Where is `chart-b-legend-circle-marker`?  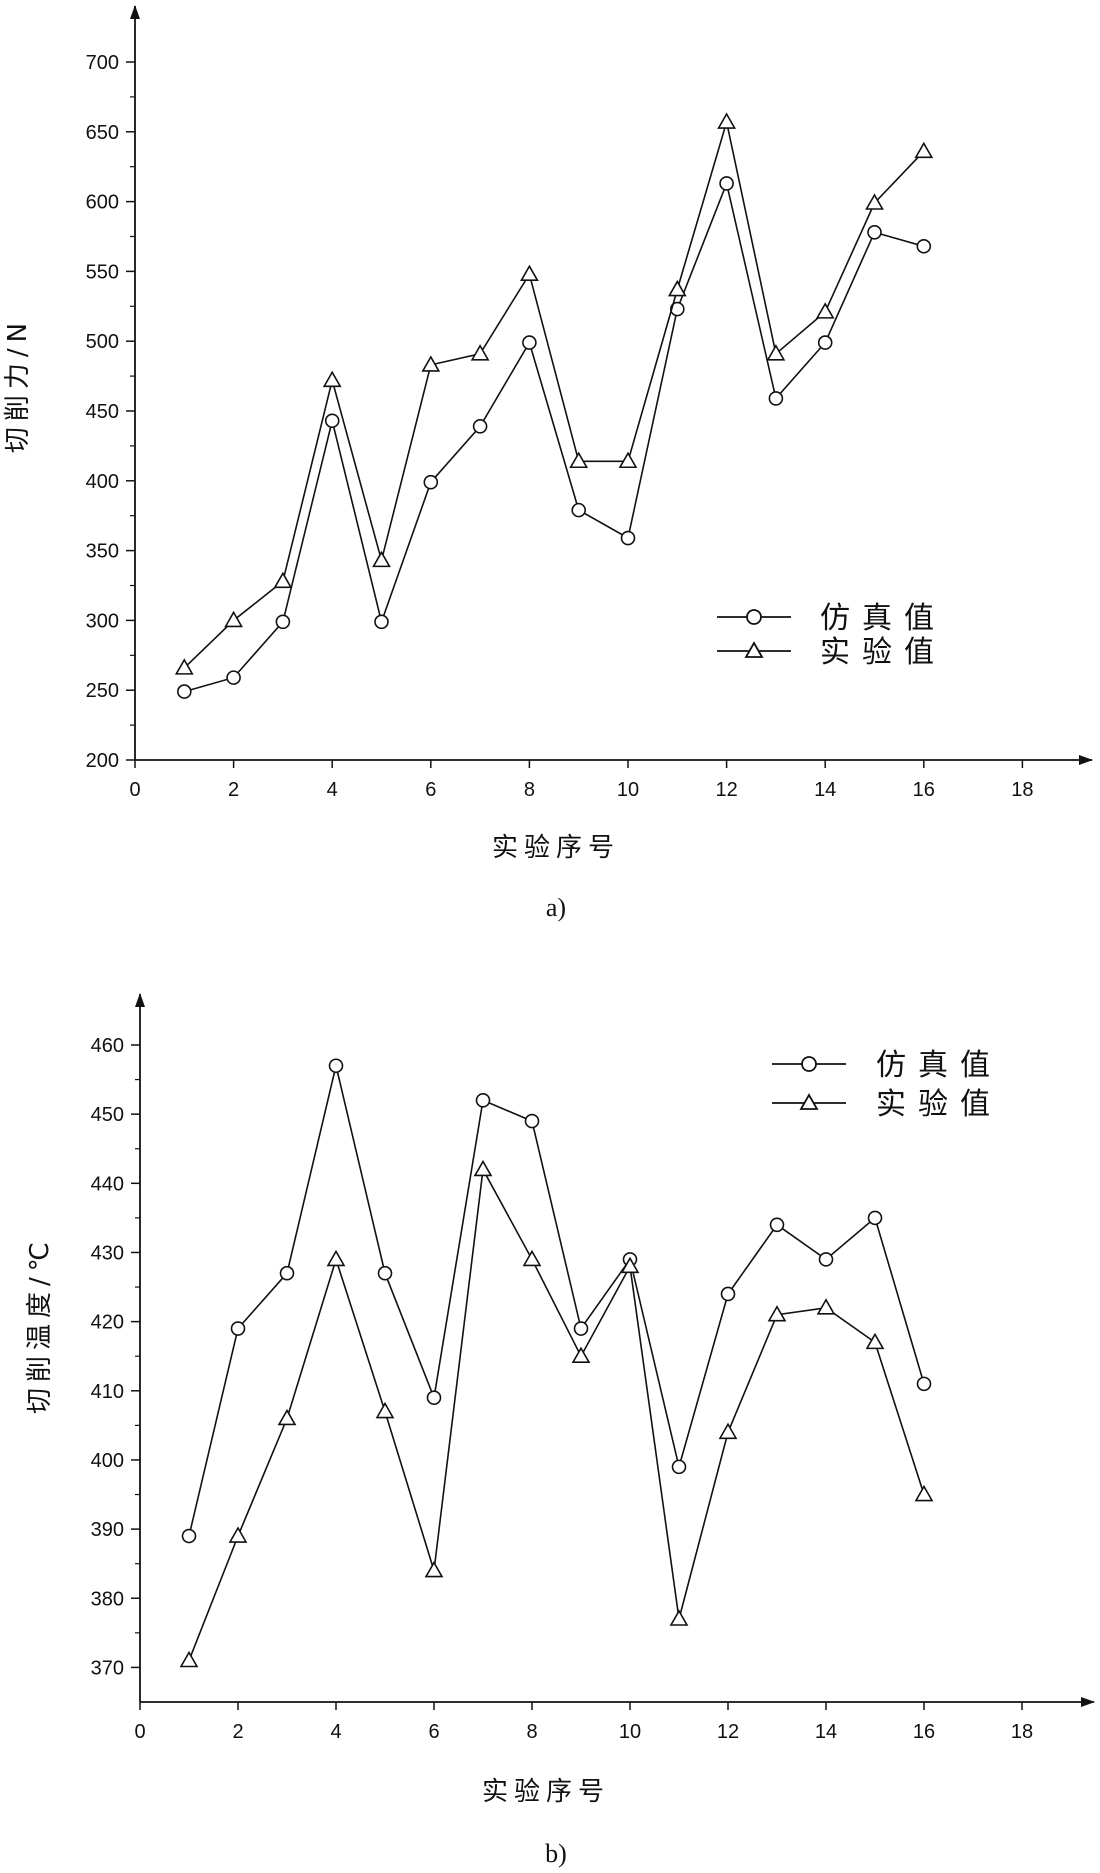
chart-b-legend-circle-marker is located at coordinates (809, 1064).